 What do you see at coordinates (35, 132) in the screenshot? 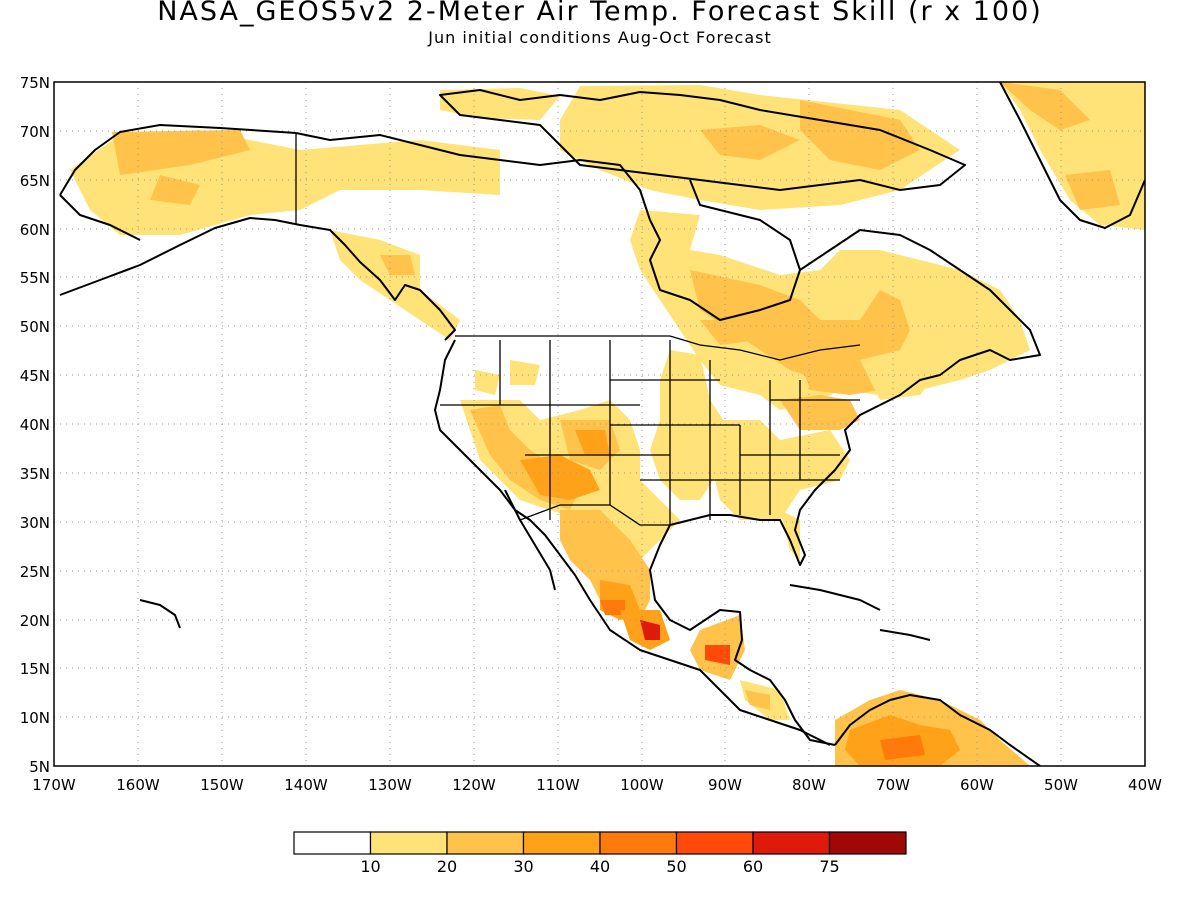
I see `lat-label: 70N` at bounding box center [35, 132].